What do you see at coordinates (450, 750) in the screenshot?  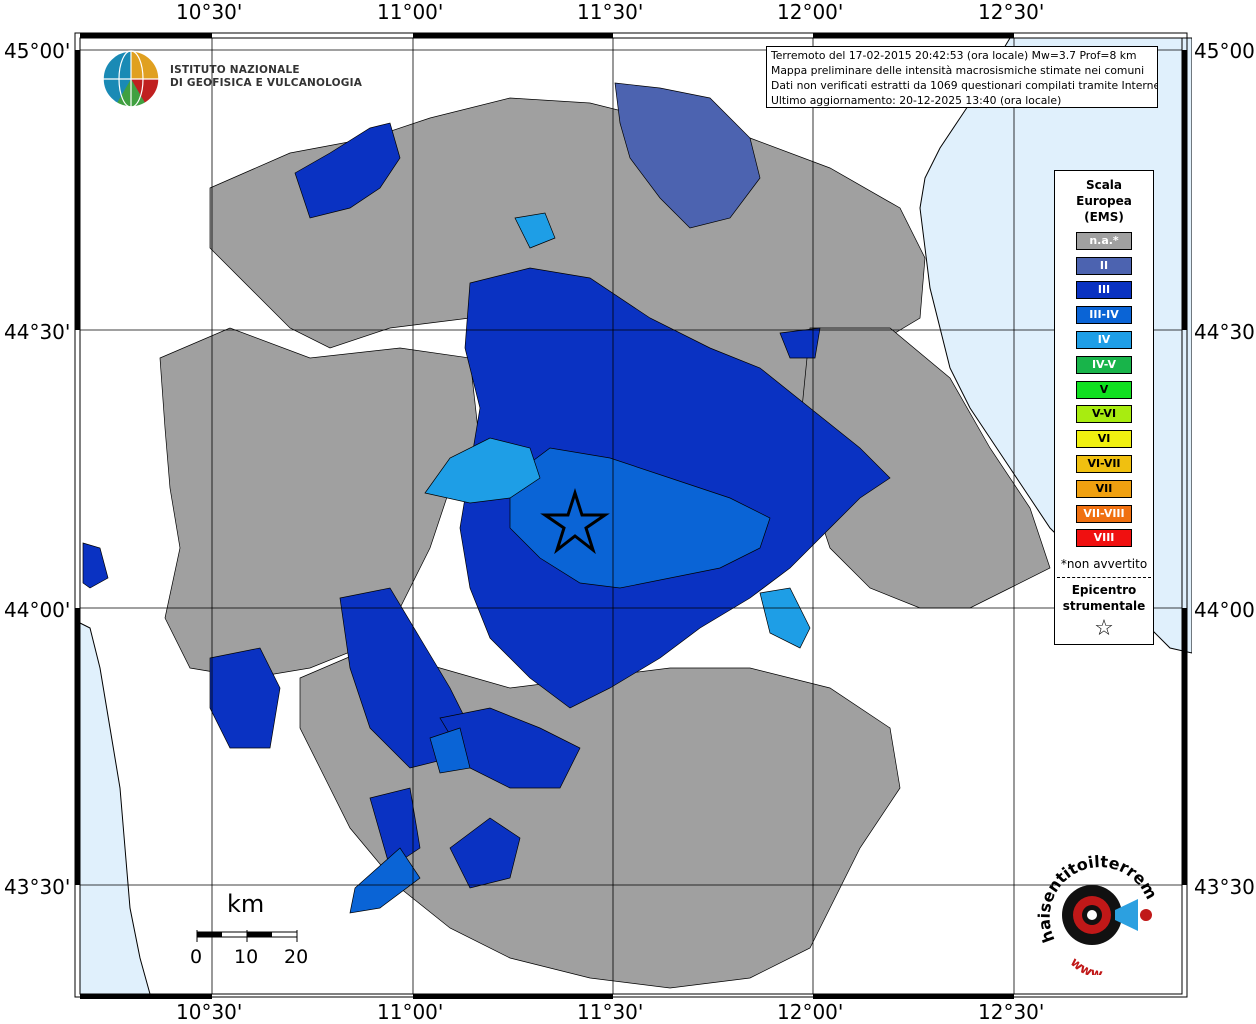 I see `area-iii-iv-s` at bounding box center [450, 750].